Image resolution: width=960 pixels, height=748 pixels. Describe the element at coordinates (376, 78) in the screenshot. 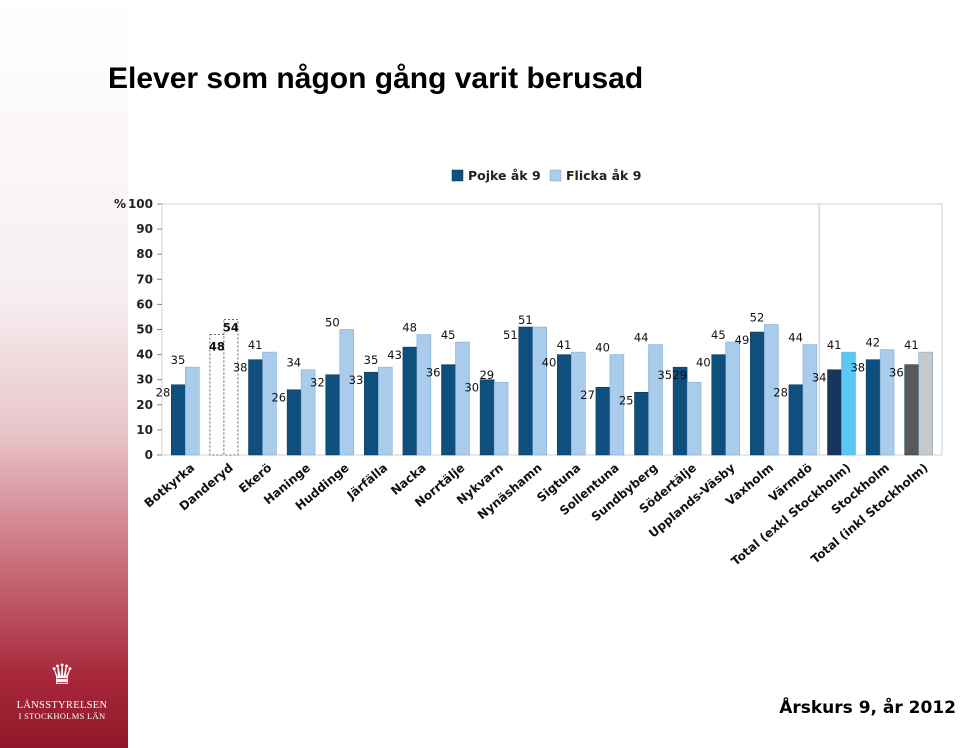

I see `page-title: Elever som någon gång varit berusad` at that location.